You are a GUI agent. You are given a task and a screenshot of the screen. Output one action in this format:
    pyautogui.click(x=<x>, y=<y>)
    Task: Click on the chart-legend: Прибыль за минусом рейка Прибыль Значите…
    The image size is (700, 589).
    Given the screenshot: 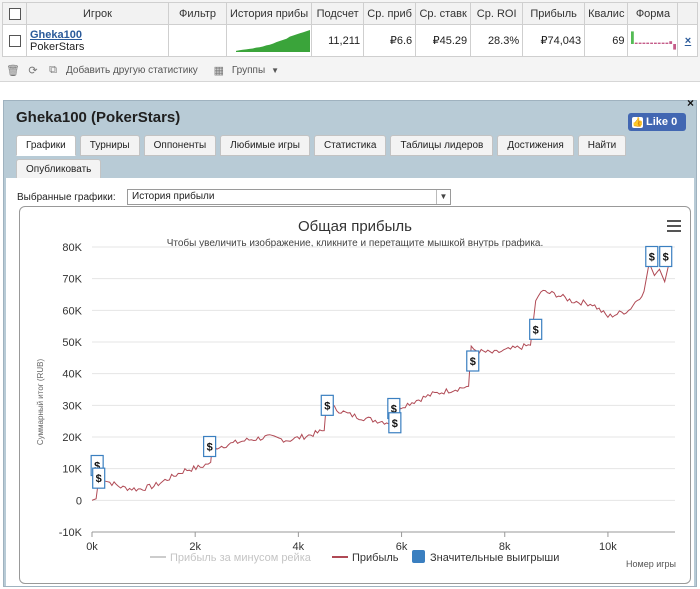 What is the action you would take?
    pyautogui.click(x=354, y=557)
    